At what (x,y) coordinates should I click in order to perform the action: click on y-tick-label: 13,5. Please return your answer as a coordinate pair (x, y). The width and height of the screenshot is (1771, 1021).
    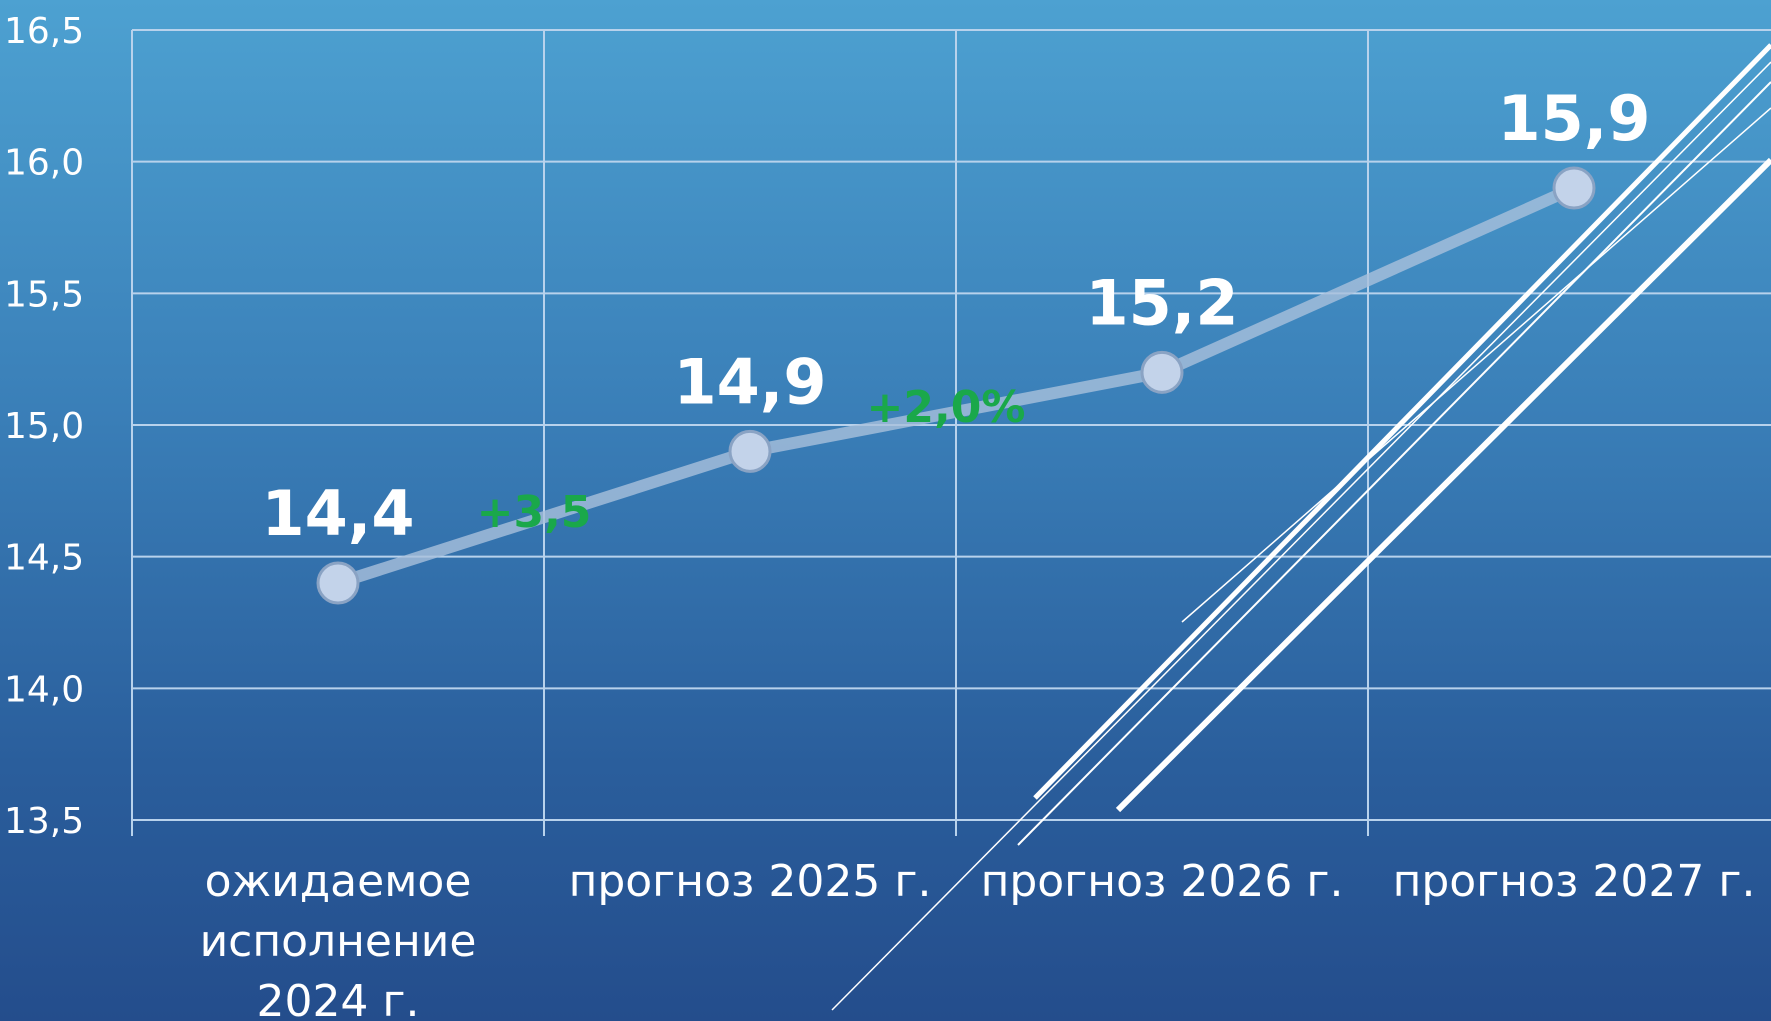
    Looking at the image, I should click on (44, 821).